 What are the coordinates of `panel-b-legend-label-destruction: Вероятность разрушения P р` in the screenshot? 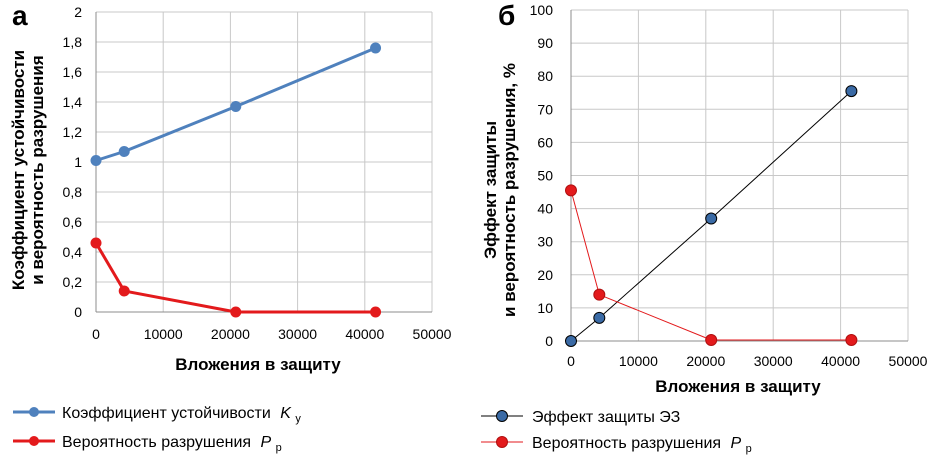 It's located at (642, 445).